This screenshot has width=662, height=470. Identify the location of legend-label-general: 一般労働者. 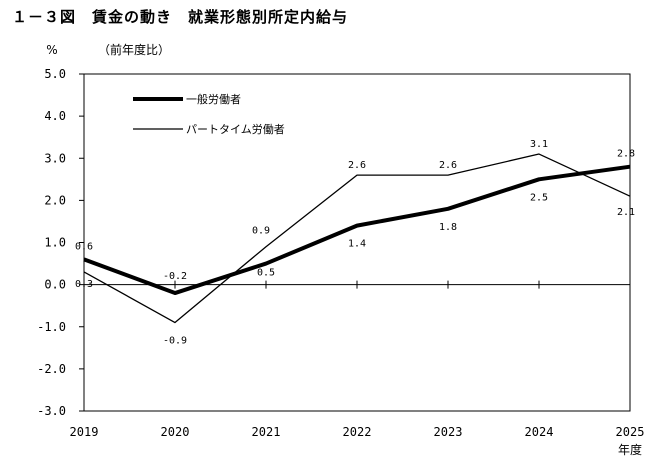
(213, 99).